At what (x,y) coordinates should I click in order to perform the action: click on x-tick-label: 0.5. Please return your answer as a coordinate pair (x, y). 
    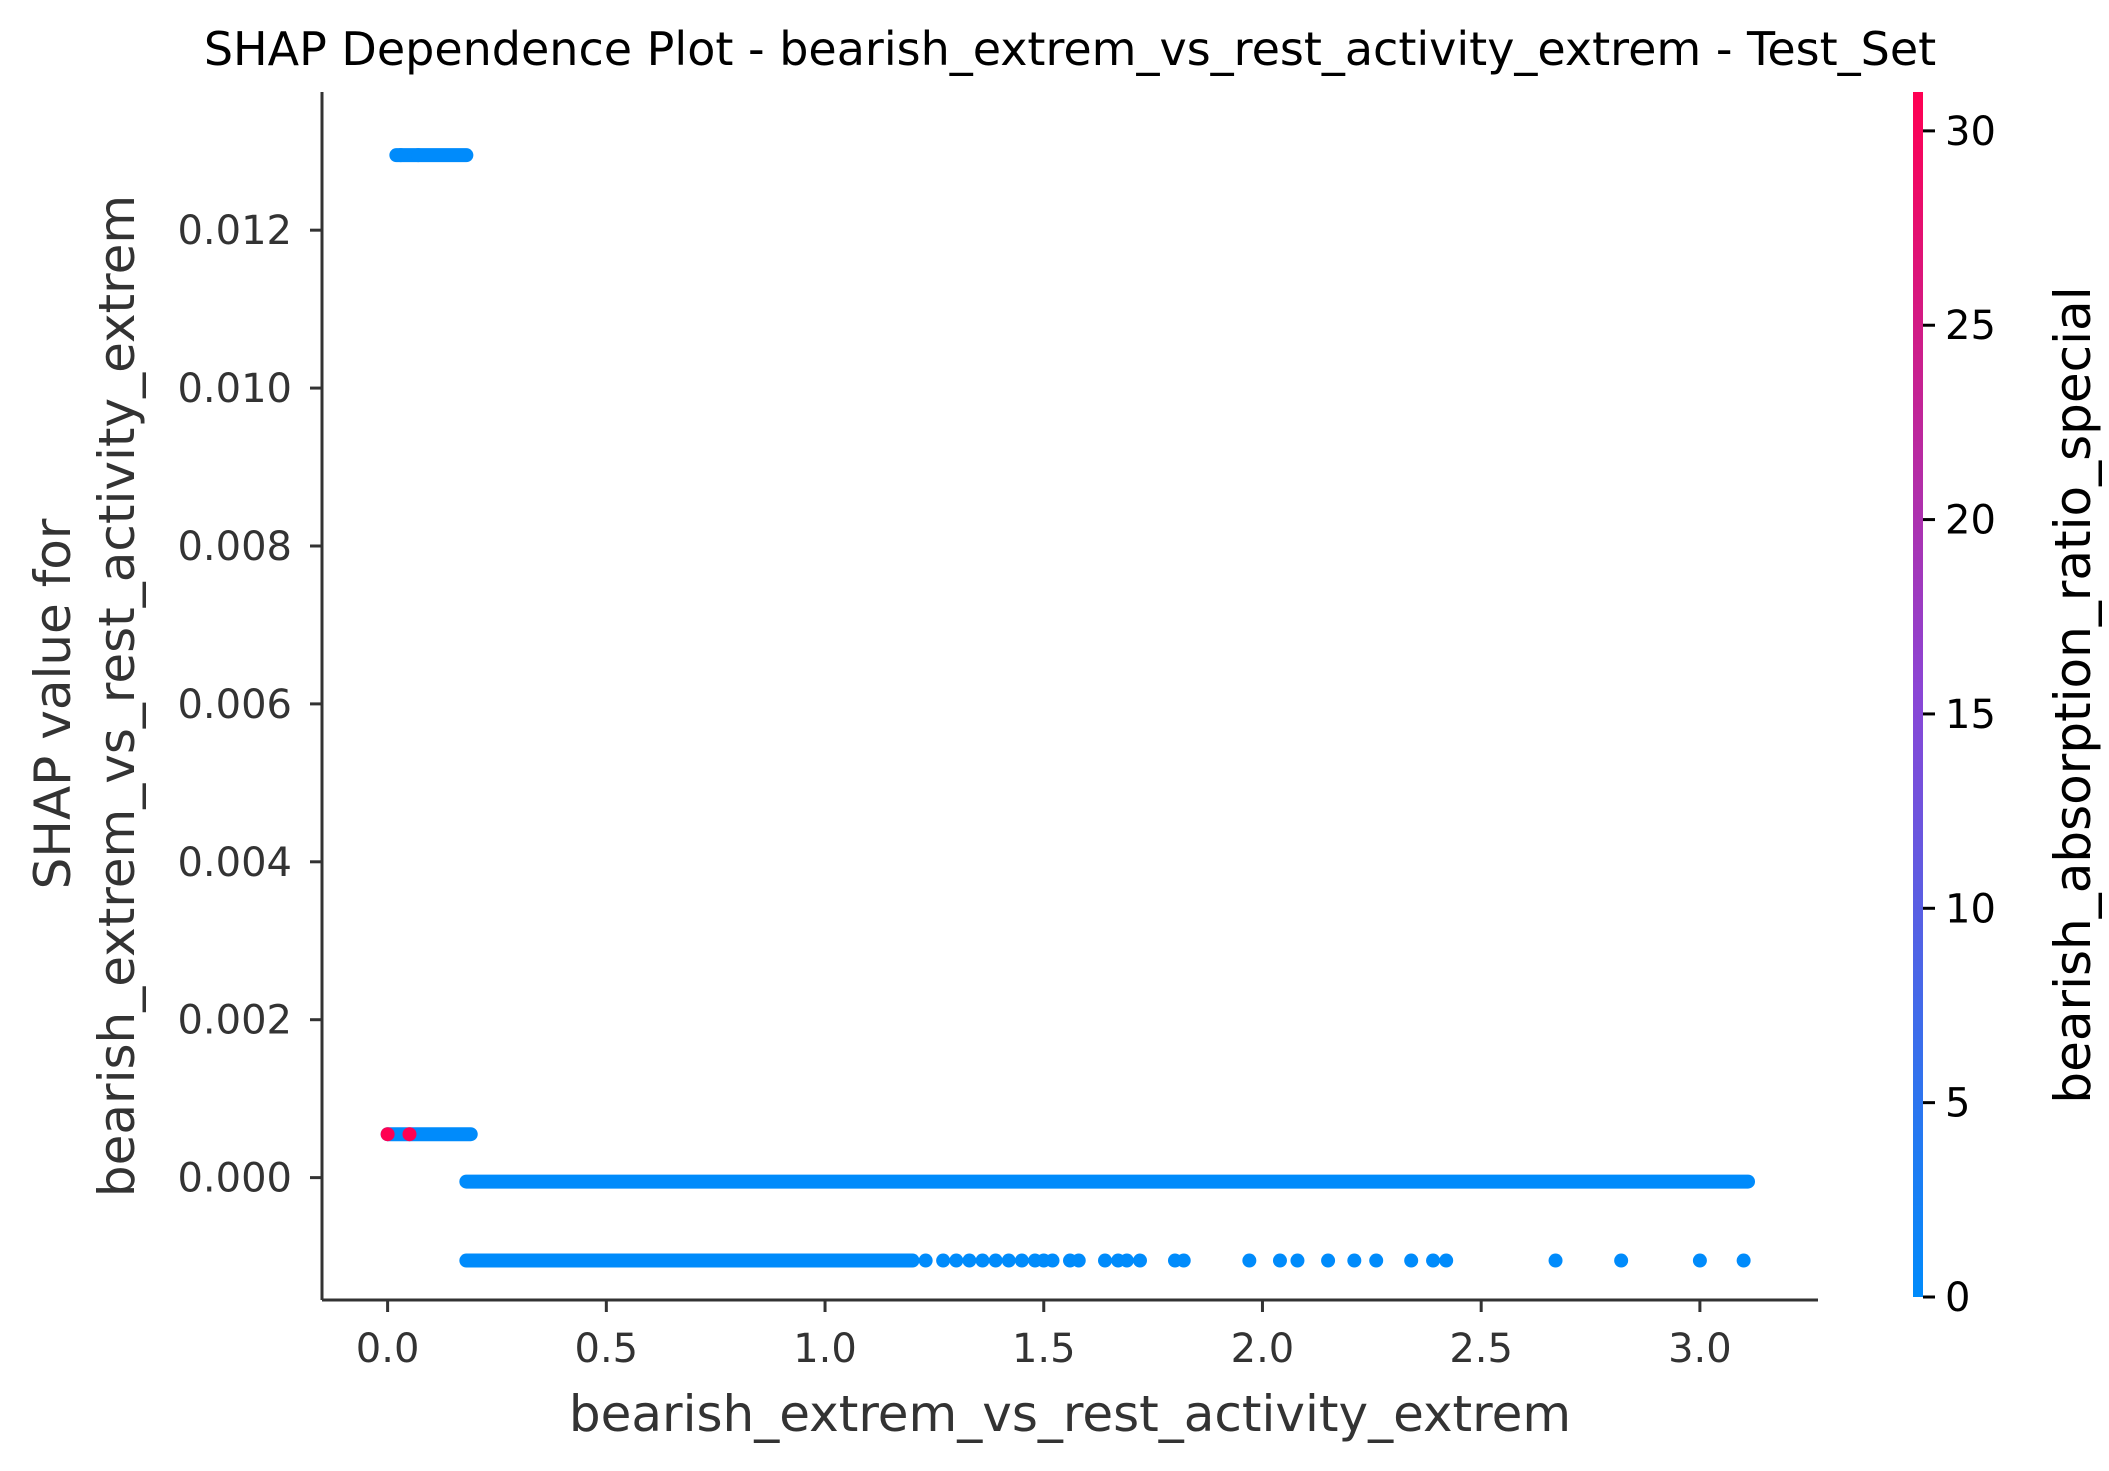
    Looking at the image, I should click on (607, 1349).